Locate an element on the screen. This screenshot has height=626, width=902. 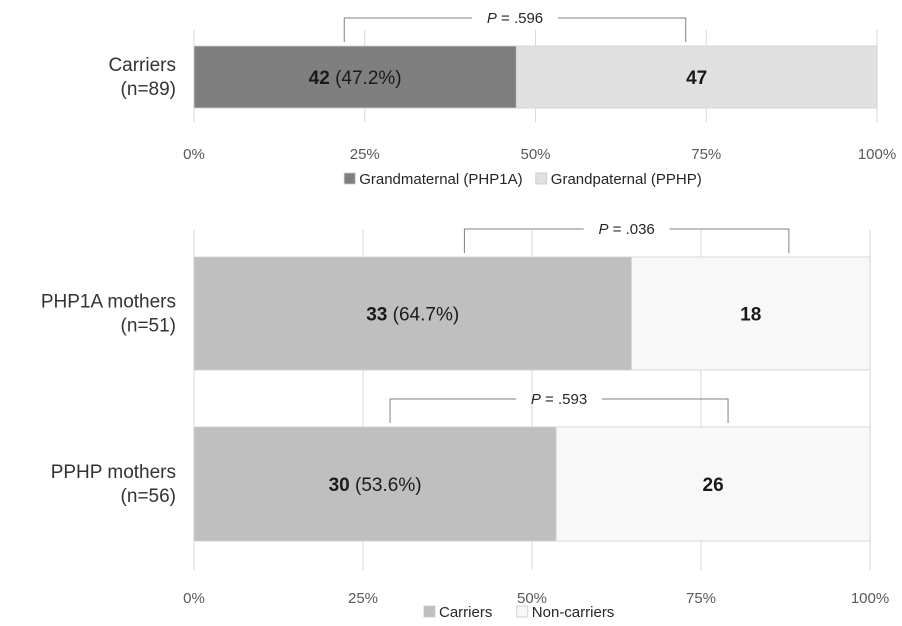
legend-label: Grandpaternal (PPHP) is located at coordinates (626, 179).